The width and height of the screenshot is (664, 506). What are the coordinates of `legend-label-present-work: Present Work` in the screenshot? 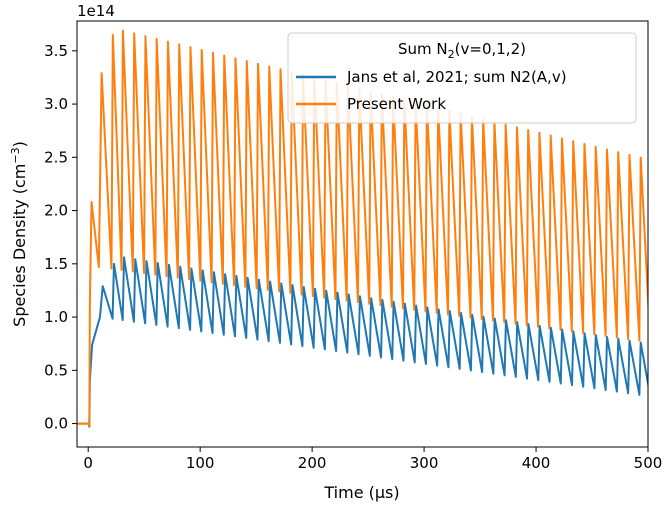 It's located at (396, 104).